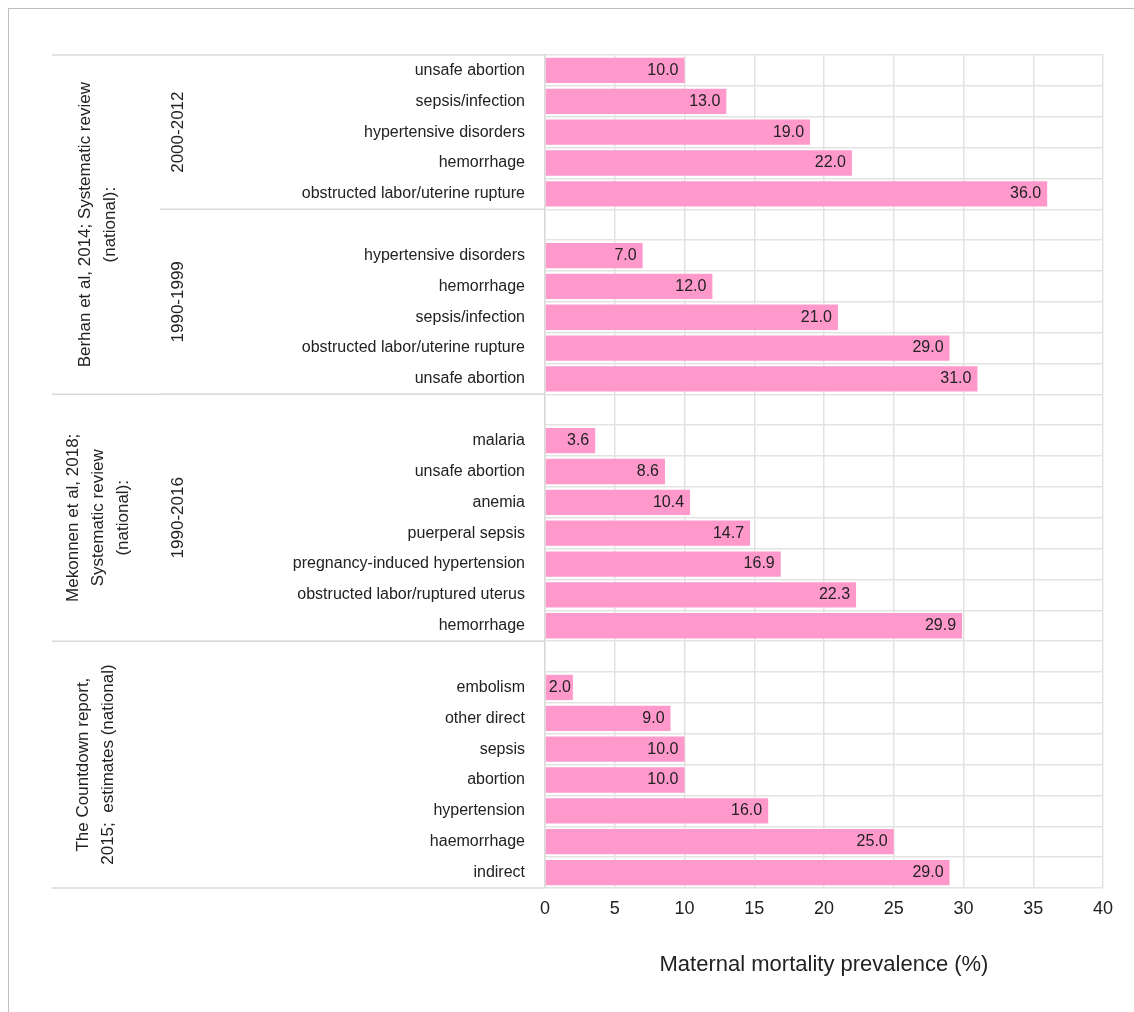  Describe the element at coordinates (485, 717) in the screenshot. I see `y-tick-label: other direct` at that location.